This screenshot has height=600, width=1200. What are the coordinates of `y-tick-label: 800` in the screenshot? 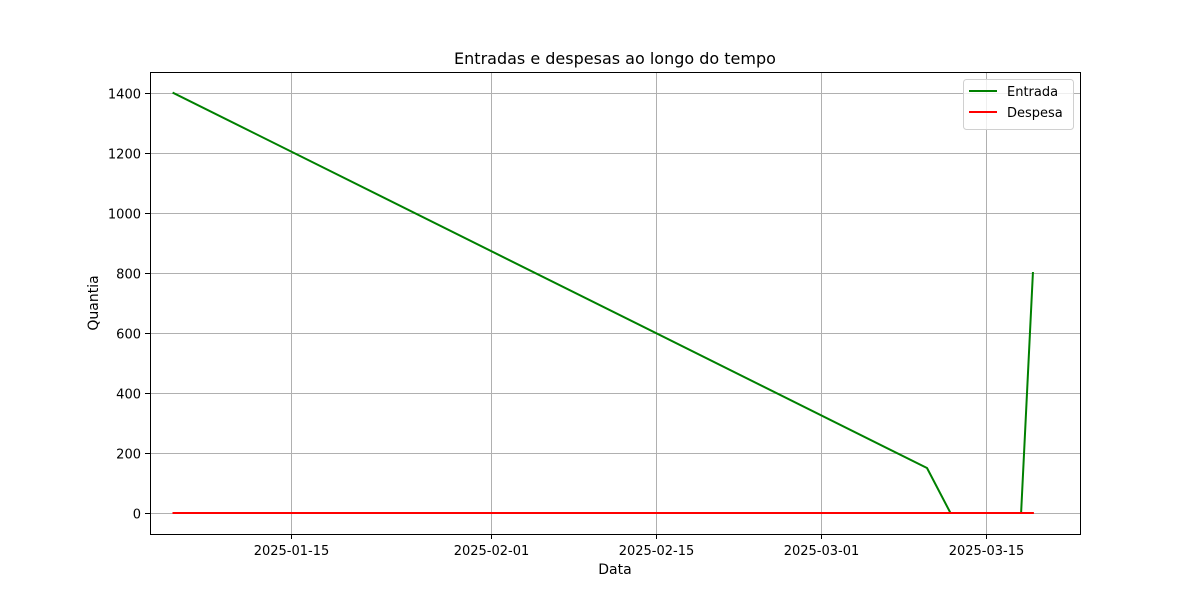 It's located at (128, 275).